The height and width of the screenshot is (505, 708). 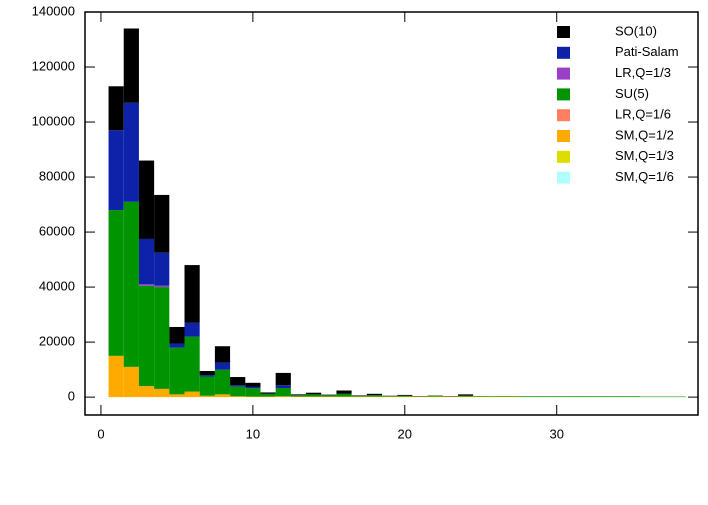 What do you see at coordinates (100, 433) in the screenshot?
I see `x-tick-label: 0` at bounding box center [100, 433].